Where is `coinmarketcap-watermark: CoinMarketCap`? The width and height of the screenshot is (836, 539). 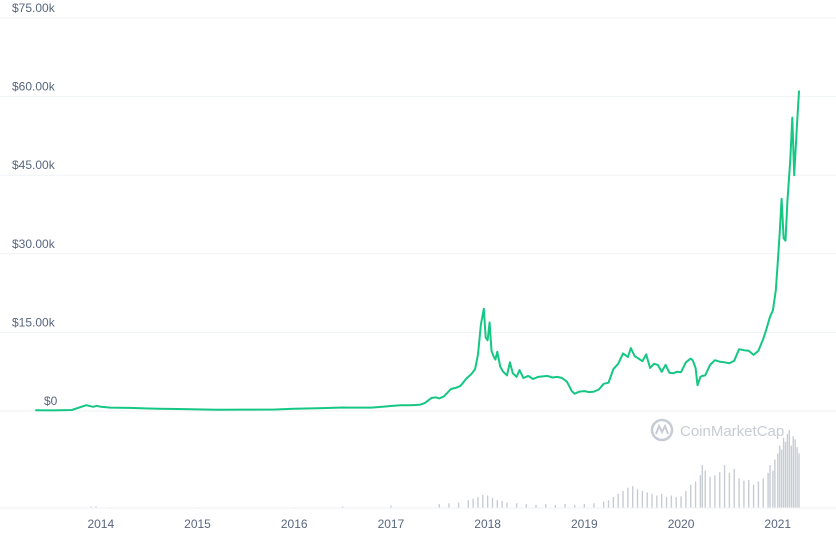
coinmarketcap-watermark: CoinMarketCap is located at coordinates (717, 430).